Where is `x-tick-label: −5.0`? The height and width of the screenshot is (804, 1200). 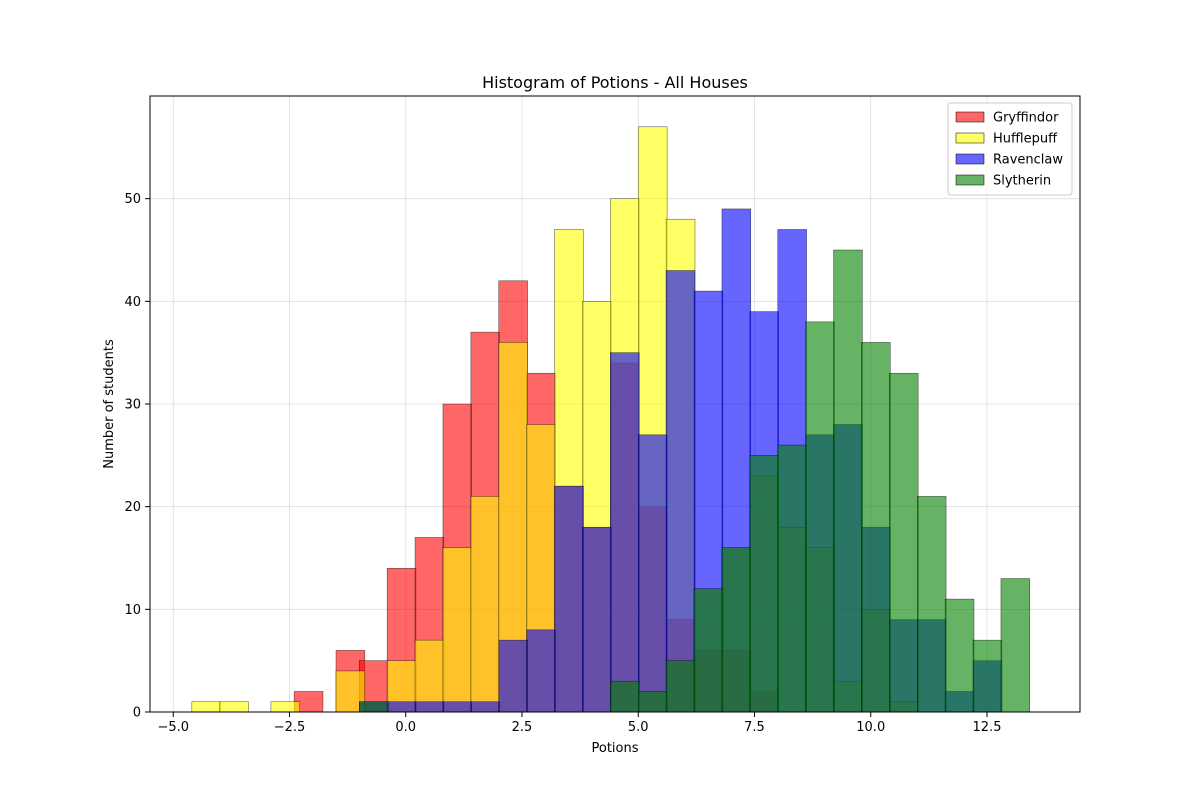
x-tick-label: −5.0 is located at coordinates (173, 727).